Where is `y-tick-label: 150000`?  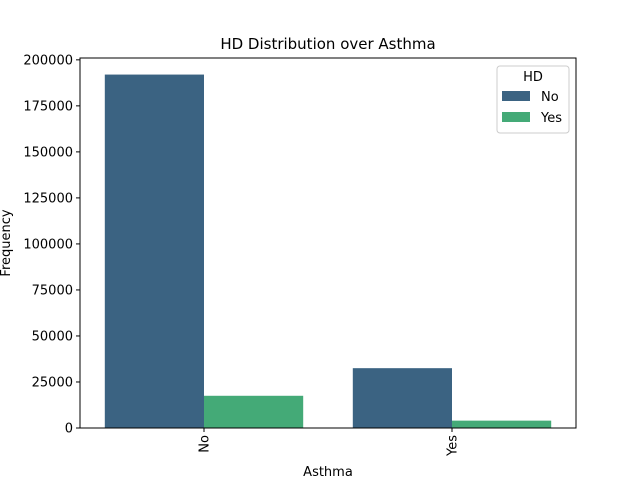 y-tick-label: 150000 is located at coordinates (48, 152).